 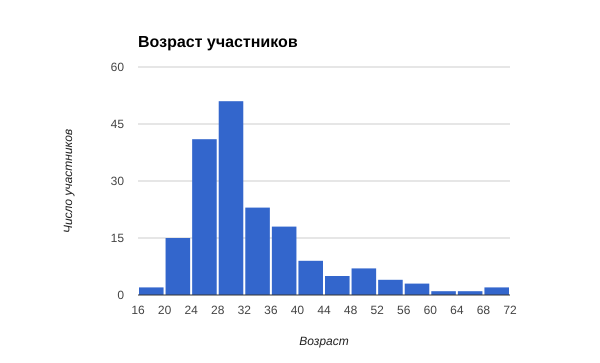 I want to click on x-axis-title: Возраст, so click(x=324, y=341).